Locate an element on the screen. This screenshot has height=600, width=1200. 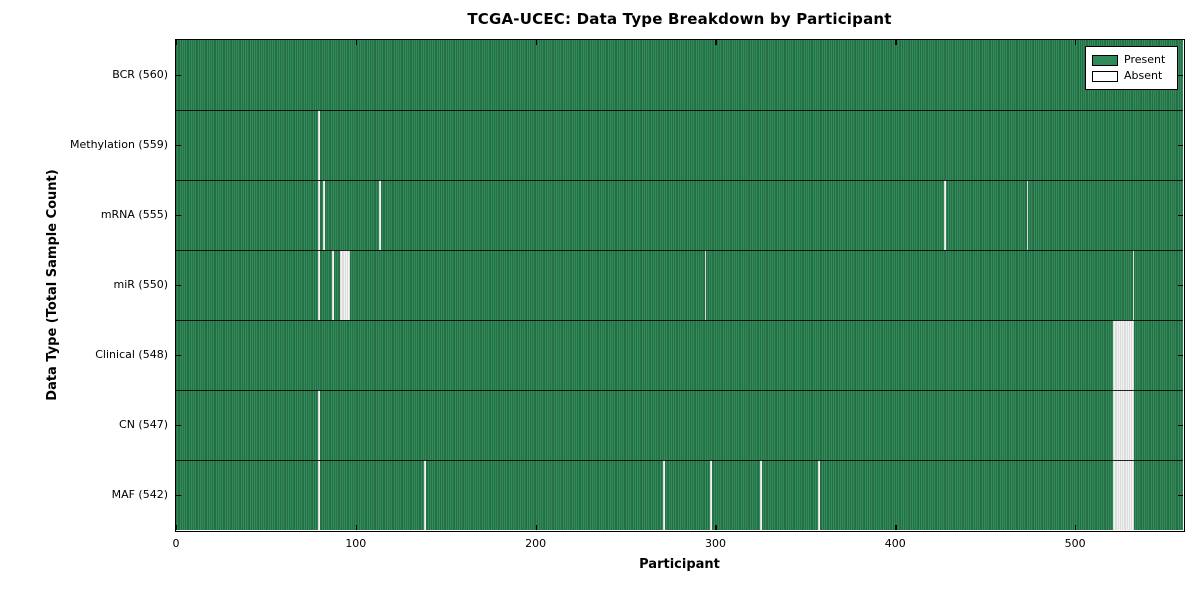
y-tick-label: MAF (542) is located at coordinates (139, 494).